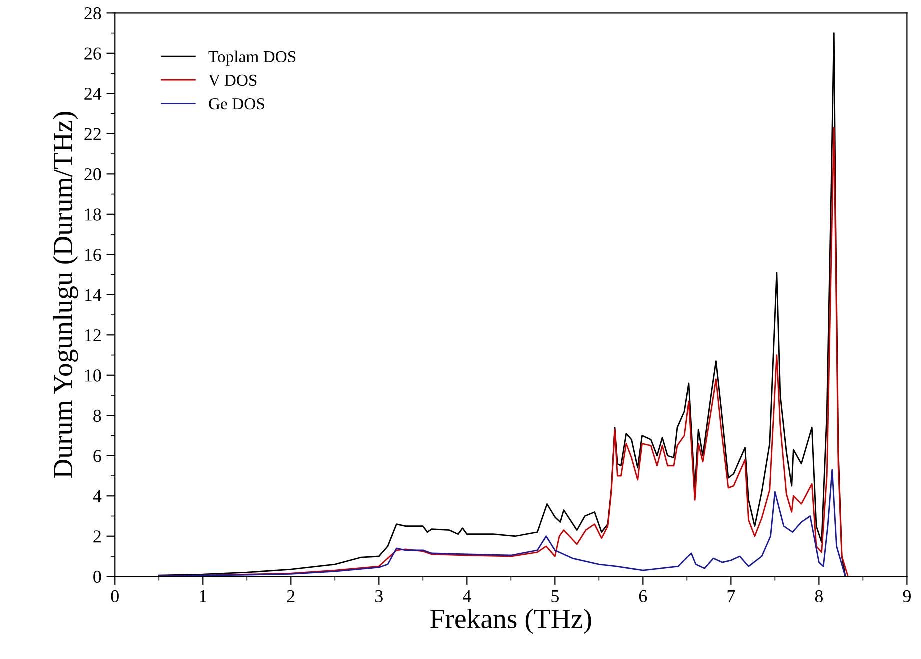 This screenshot has width=921, height=659. Describe the element at coordinates (65, 295) in the screenshot. I see `y-axis-title: Durum Yogunlugu (Durum/THz)` at that location.